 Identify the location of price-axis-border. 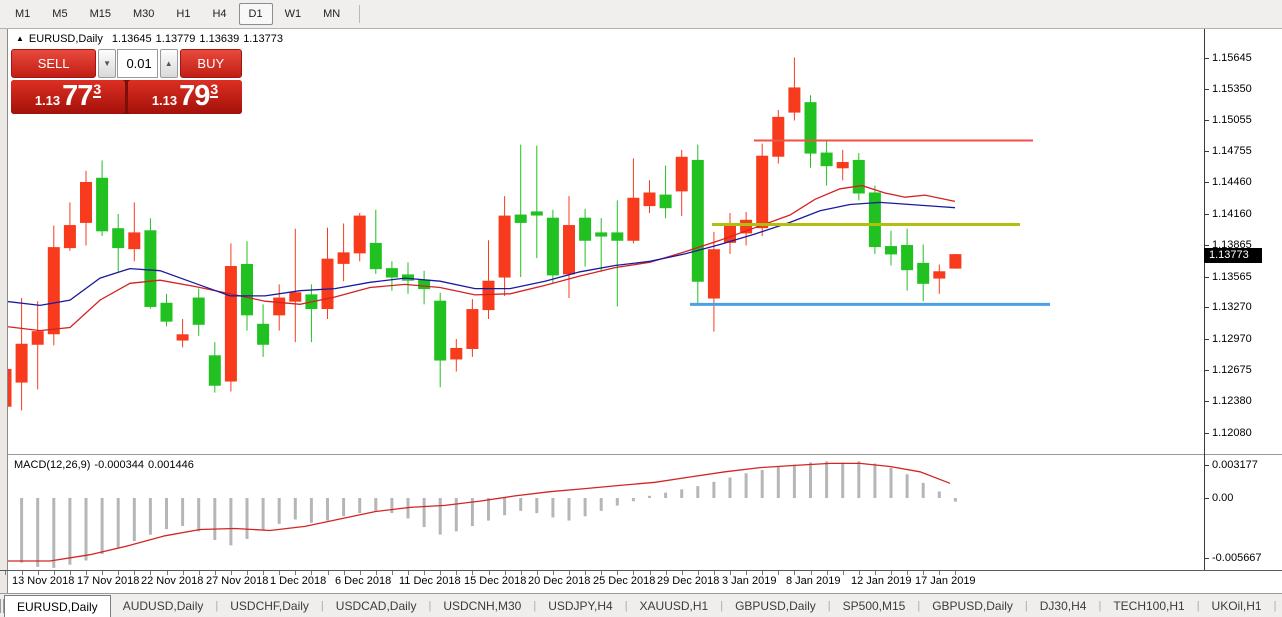
(1204, 299).